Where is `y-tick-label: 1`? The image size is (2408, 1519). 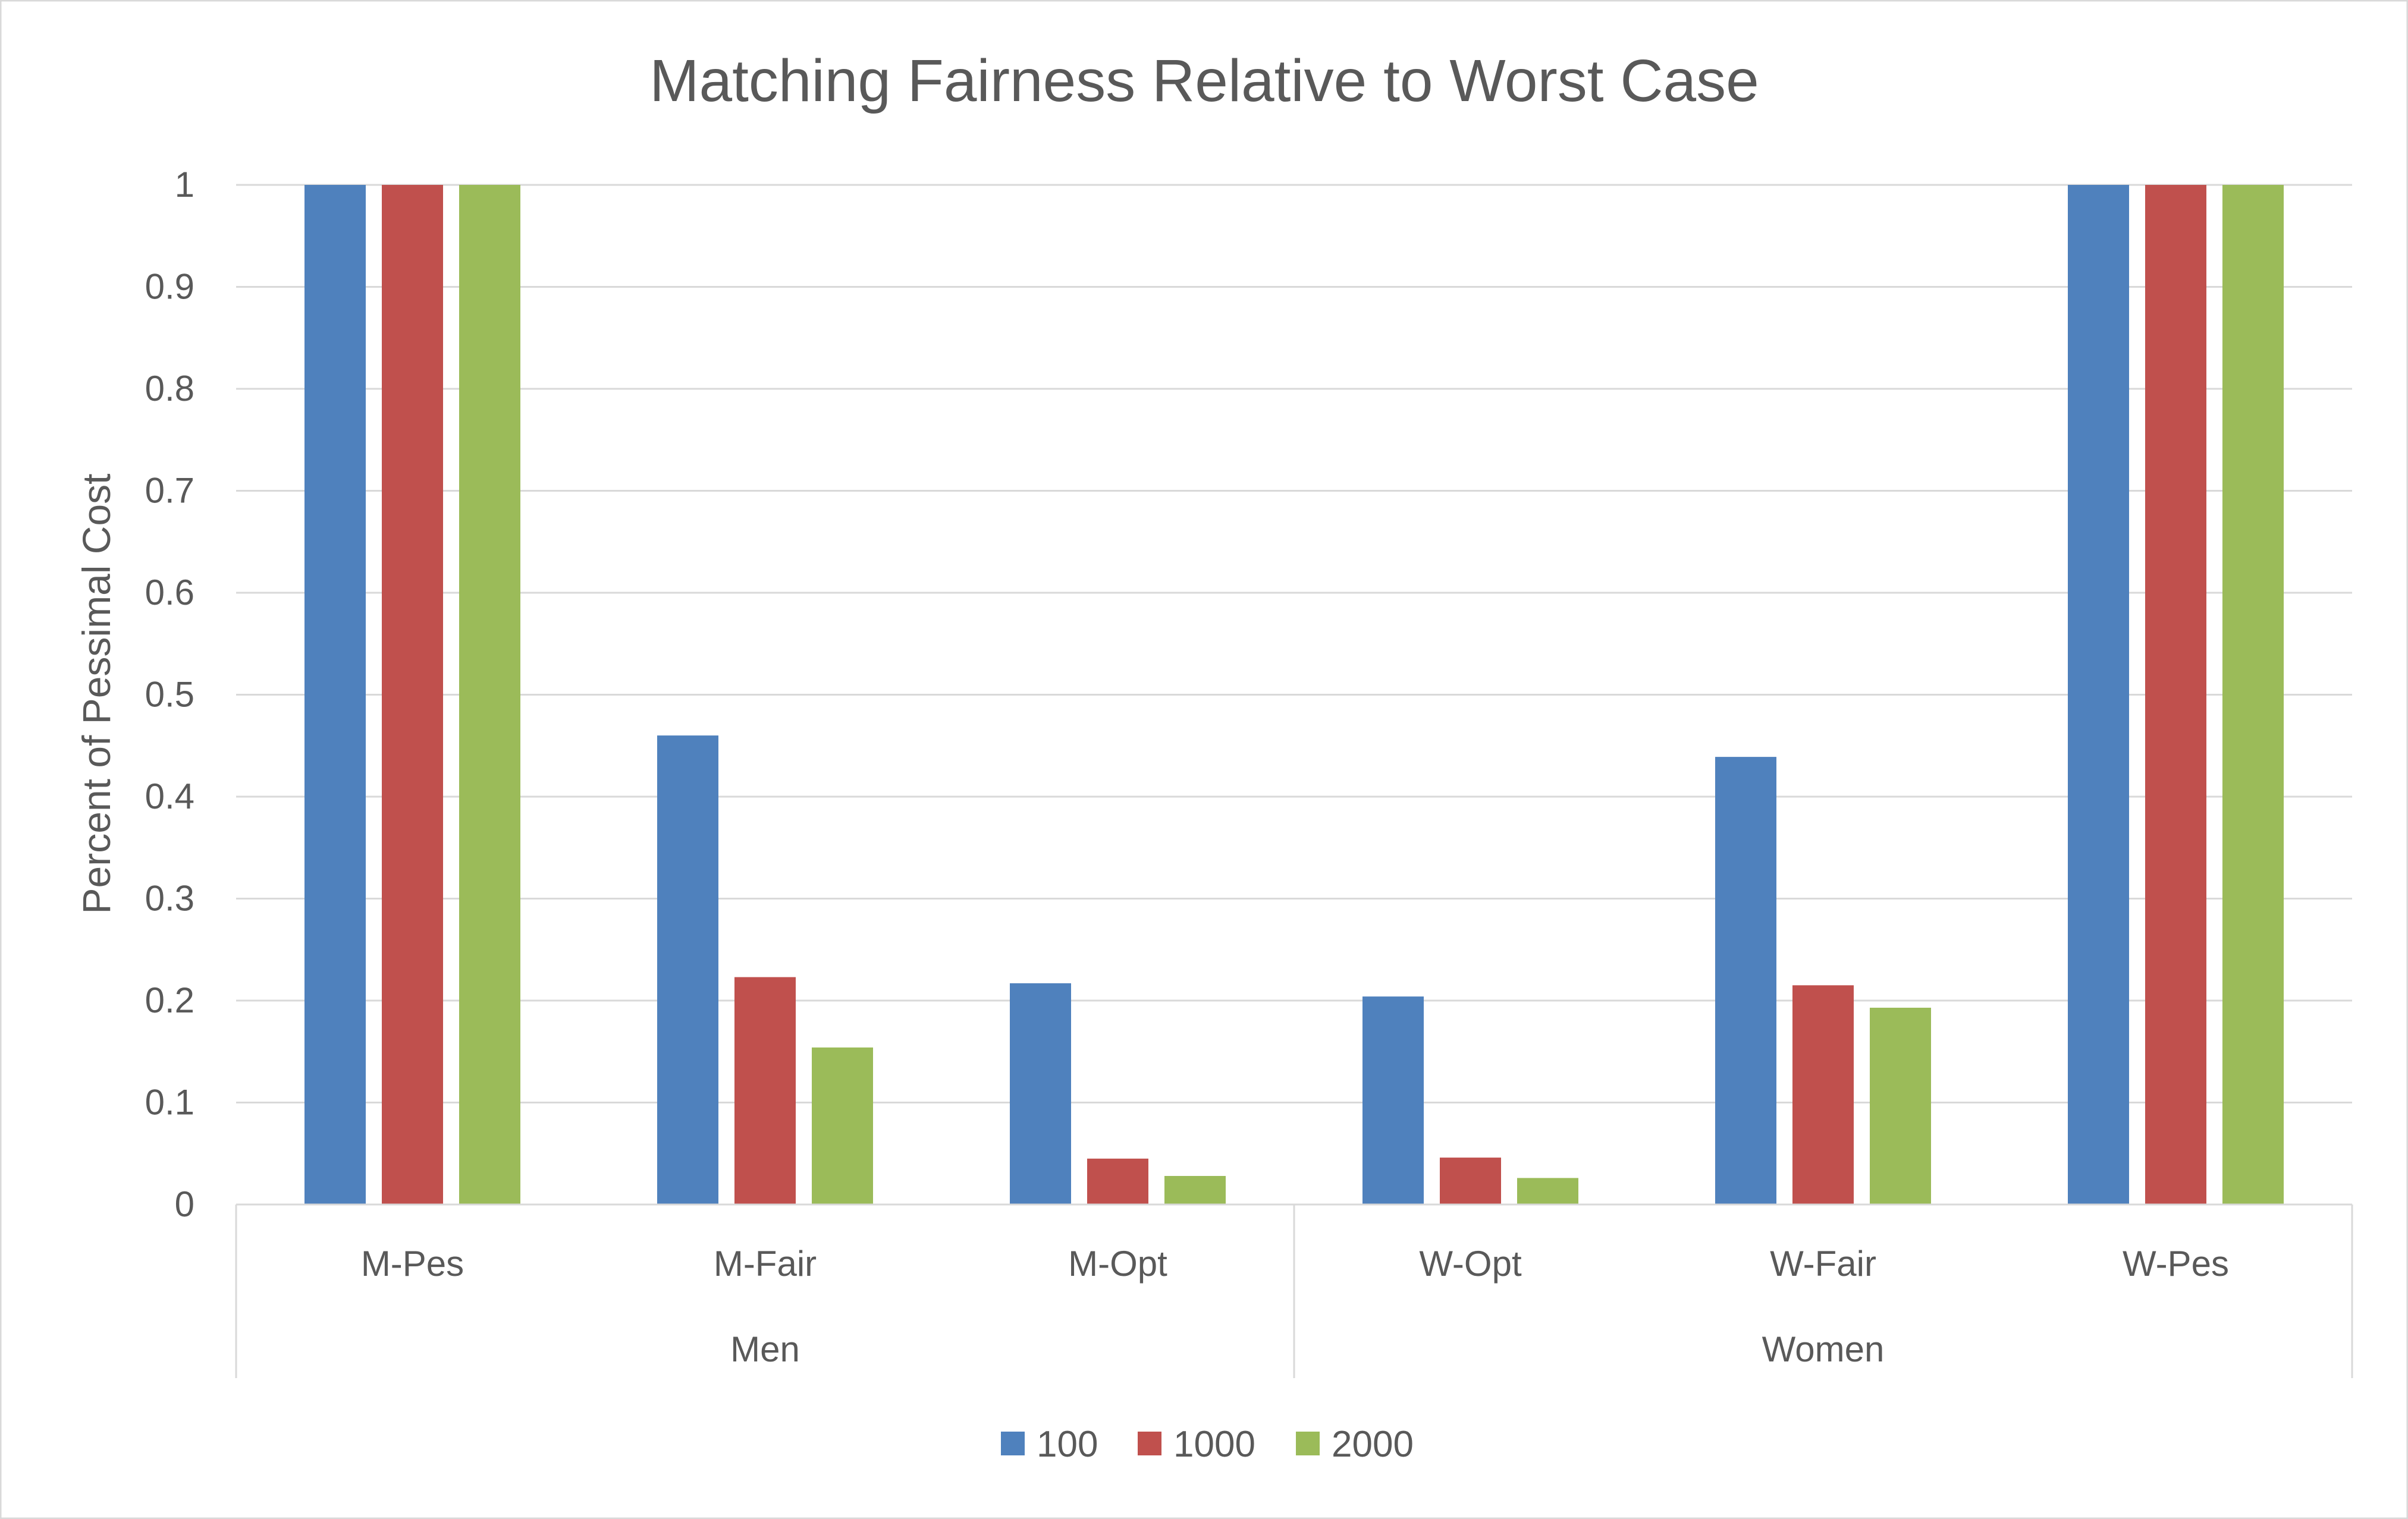 y-tick-label: 1 is located at coordinates (185, 185).